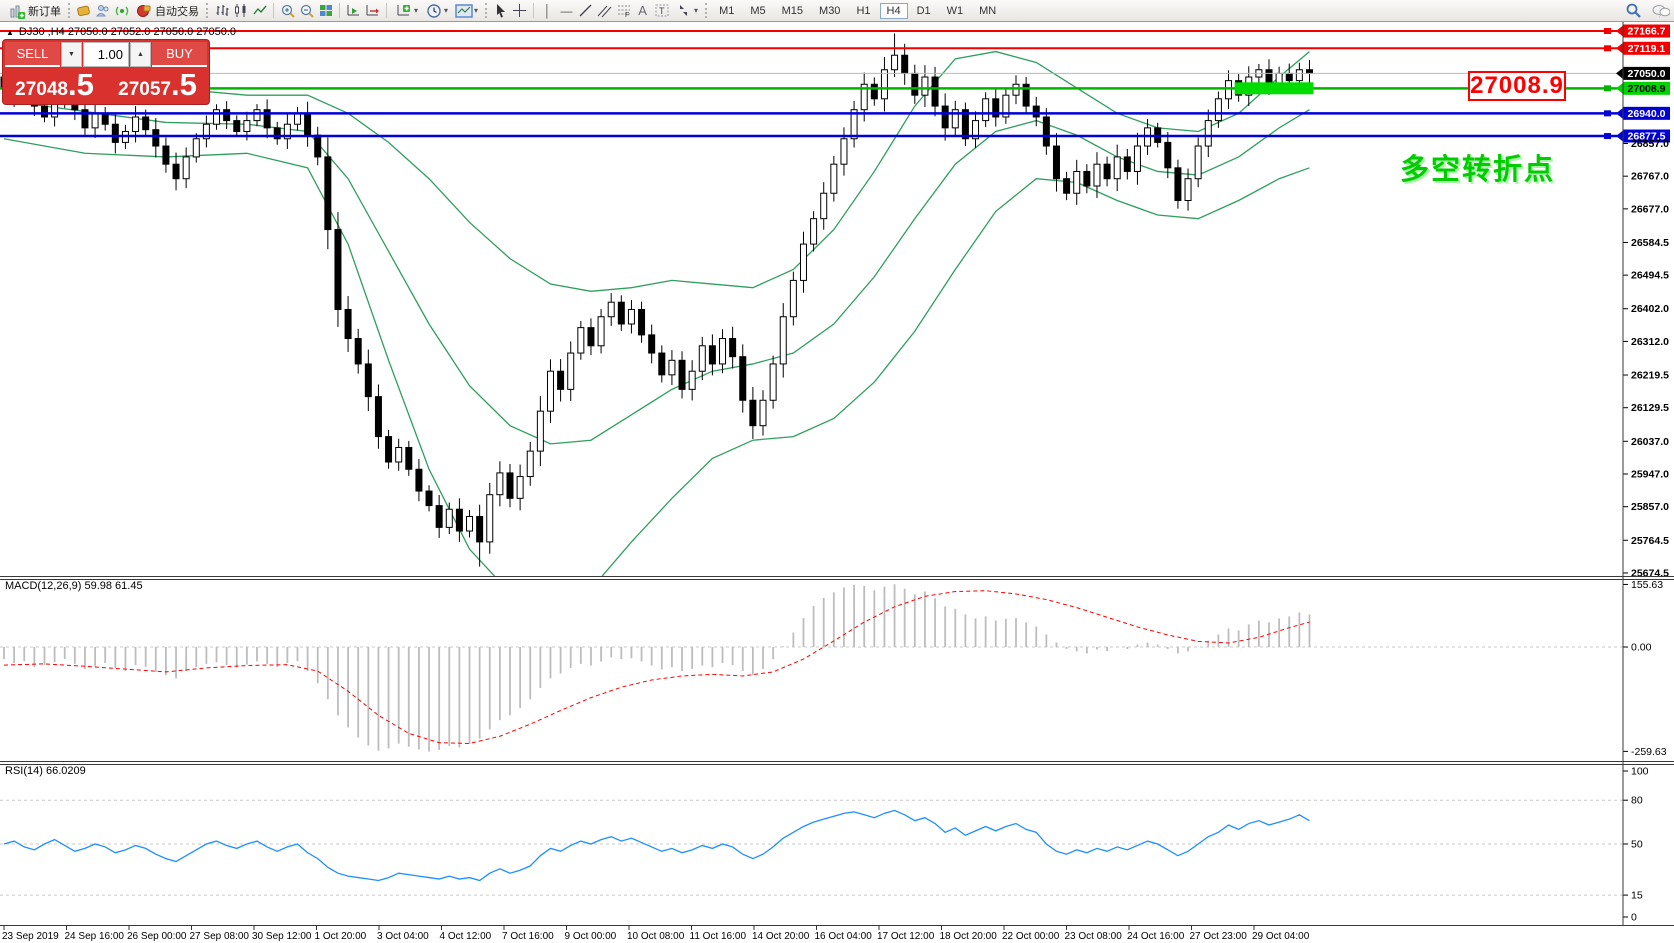 This screenshot has width=1674, height=943. What do you see at coordinates (240, 11) in the screenshot?
I see `candlestick-chart-type-icon` at bounding box center [240, 11].